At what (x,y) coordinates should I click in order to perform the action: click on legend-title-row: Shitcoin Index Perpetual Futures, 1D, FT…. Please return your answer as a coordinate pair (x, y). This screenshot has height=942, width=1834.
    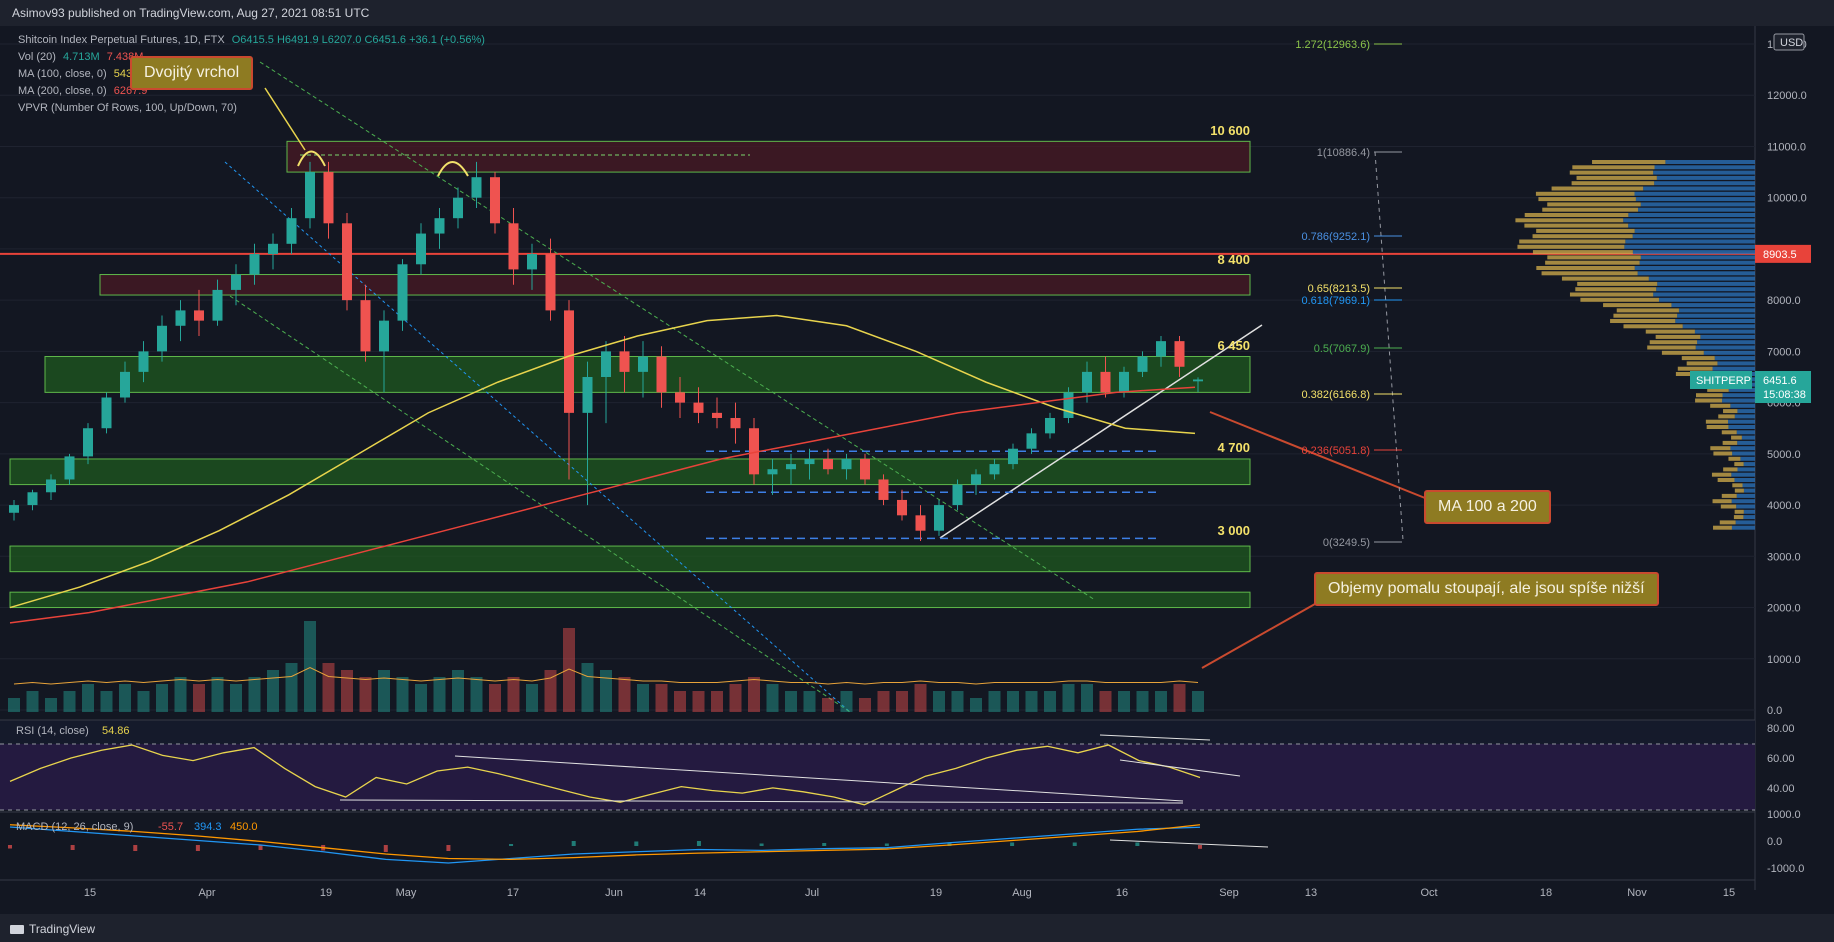
    Looking at the image, I should click on (251, 40).